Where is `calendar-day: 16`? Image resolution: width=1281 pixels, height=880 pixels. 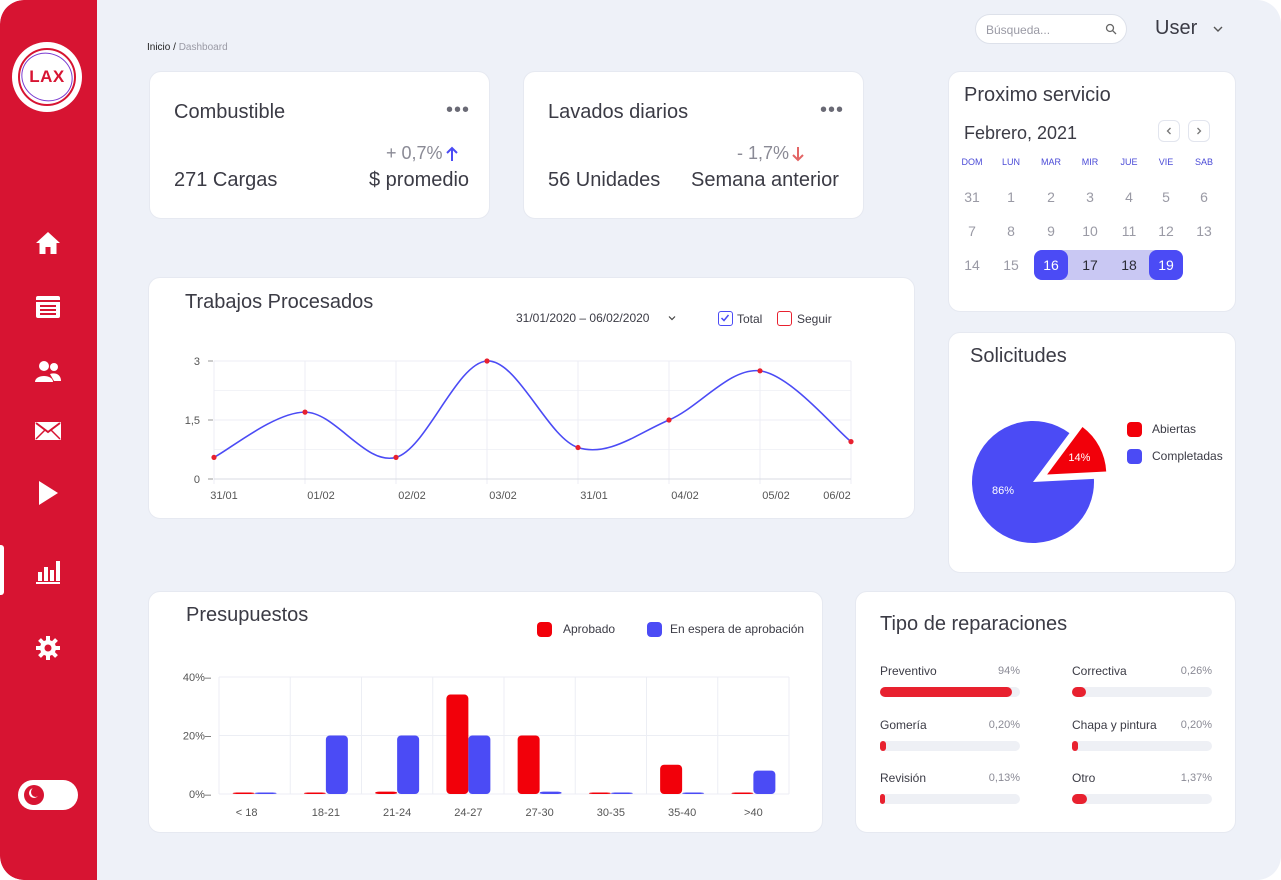
calendar-day: 16 is located at coordinates (1051, 265).